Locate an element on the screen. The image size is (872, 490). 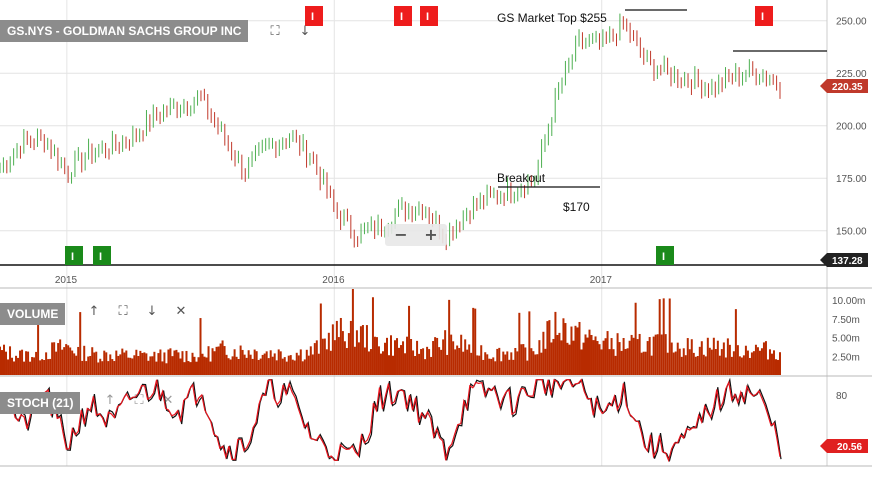
stoch-last-value: 20.56 is located at coordinates (849, 447).